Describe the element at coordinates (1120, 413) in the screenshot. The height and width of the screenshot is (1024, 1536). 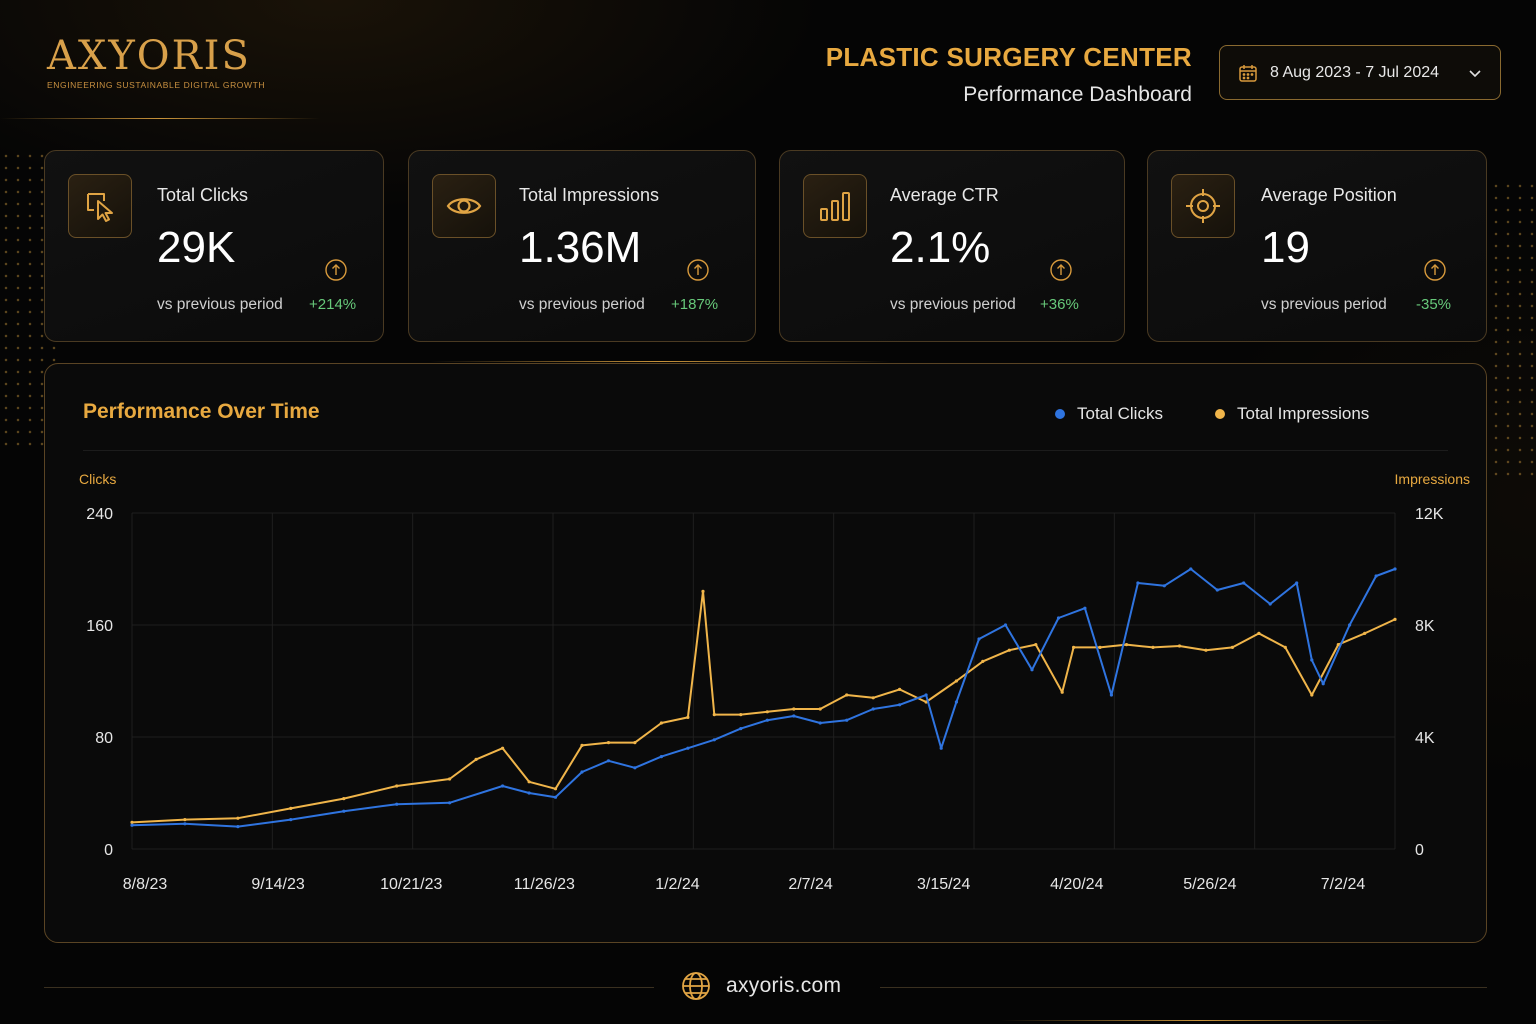
I see `legend-label-clicks: Total Clicks` at that location.